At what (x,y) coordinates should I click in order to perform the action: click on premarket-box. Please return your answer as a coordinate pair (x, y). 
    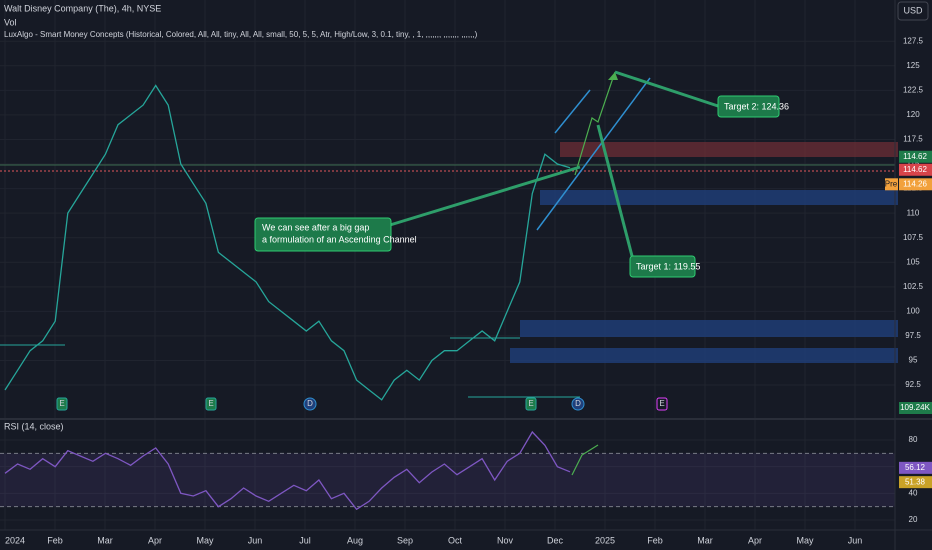
    Looking at the image, I should click on (891, 184).